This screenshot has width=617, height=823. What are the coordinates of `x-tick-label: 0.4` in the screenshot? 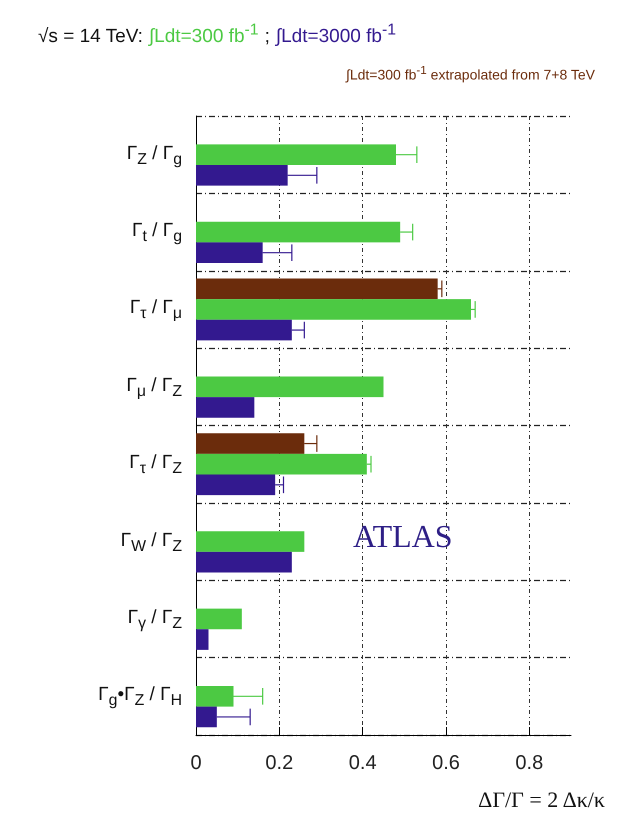 It's located at (362, 763).